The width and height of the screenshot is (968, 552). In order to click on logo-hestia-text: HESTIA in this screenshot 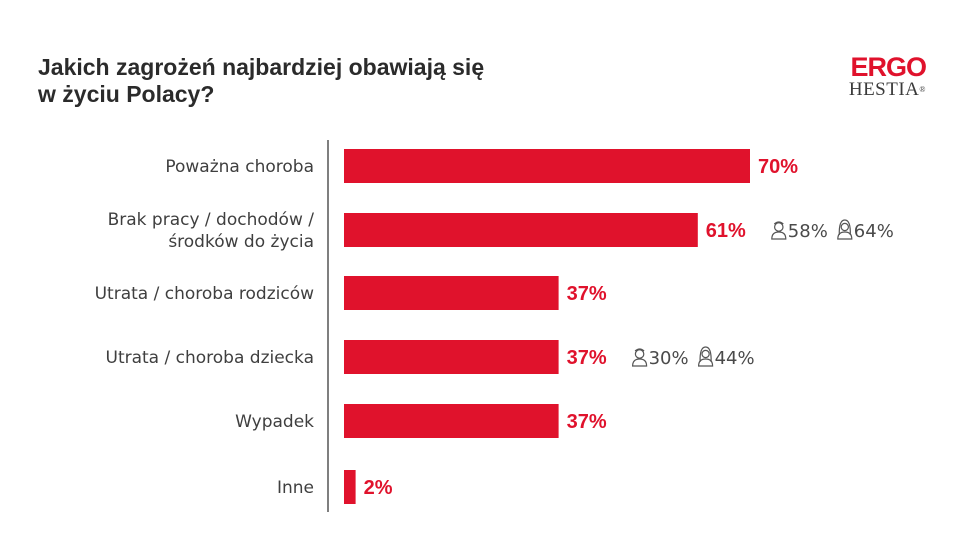, I will do `click(884, 89)`.